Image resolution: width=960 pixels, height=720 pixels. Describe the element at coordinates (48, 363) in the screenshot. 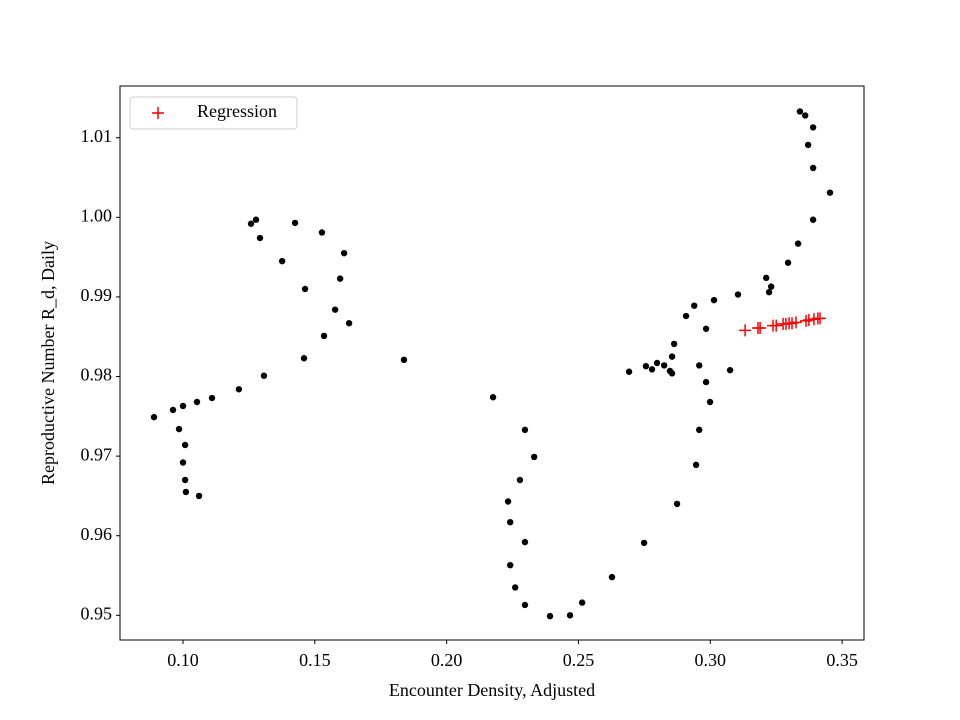

I see `y-axis-label: Reproductive Number R_d, Daily` at that location.